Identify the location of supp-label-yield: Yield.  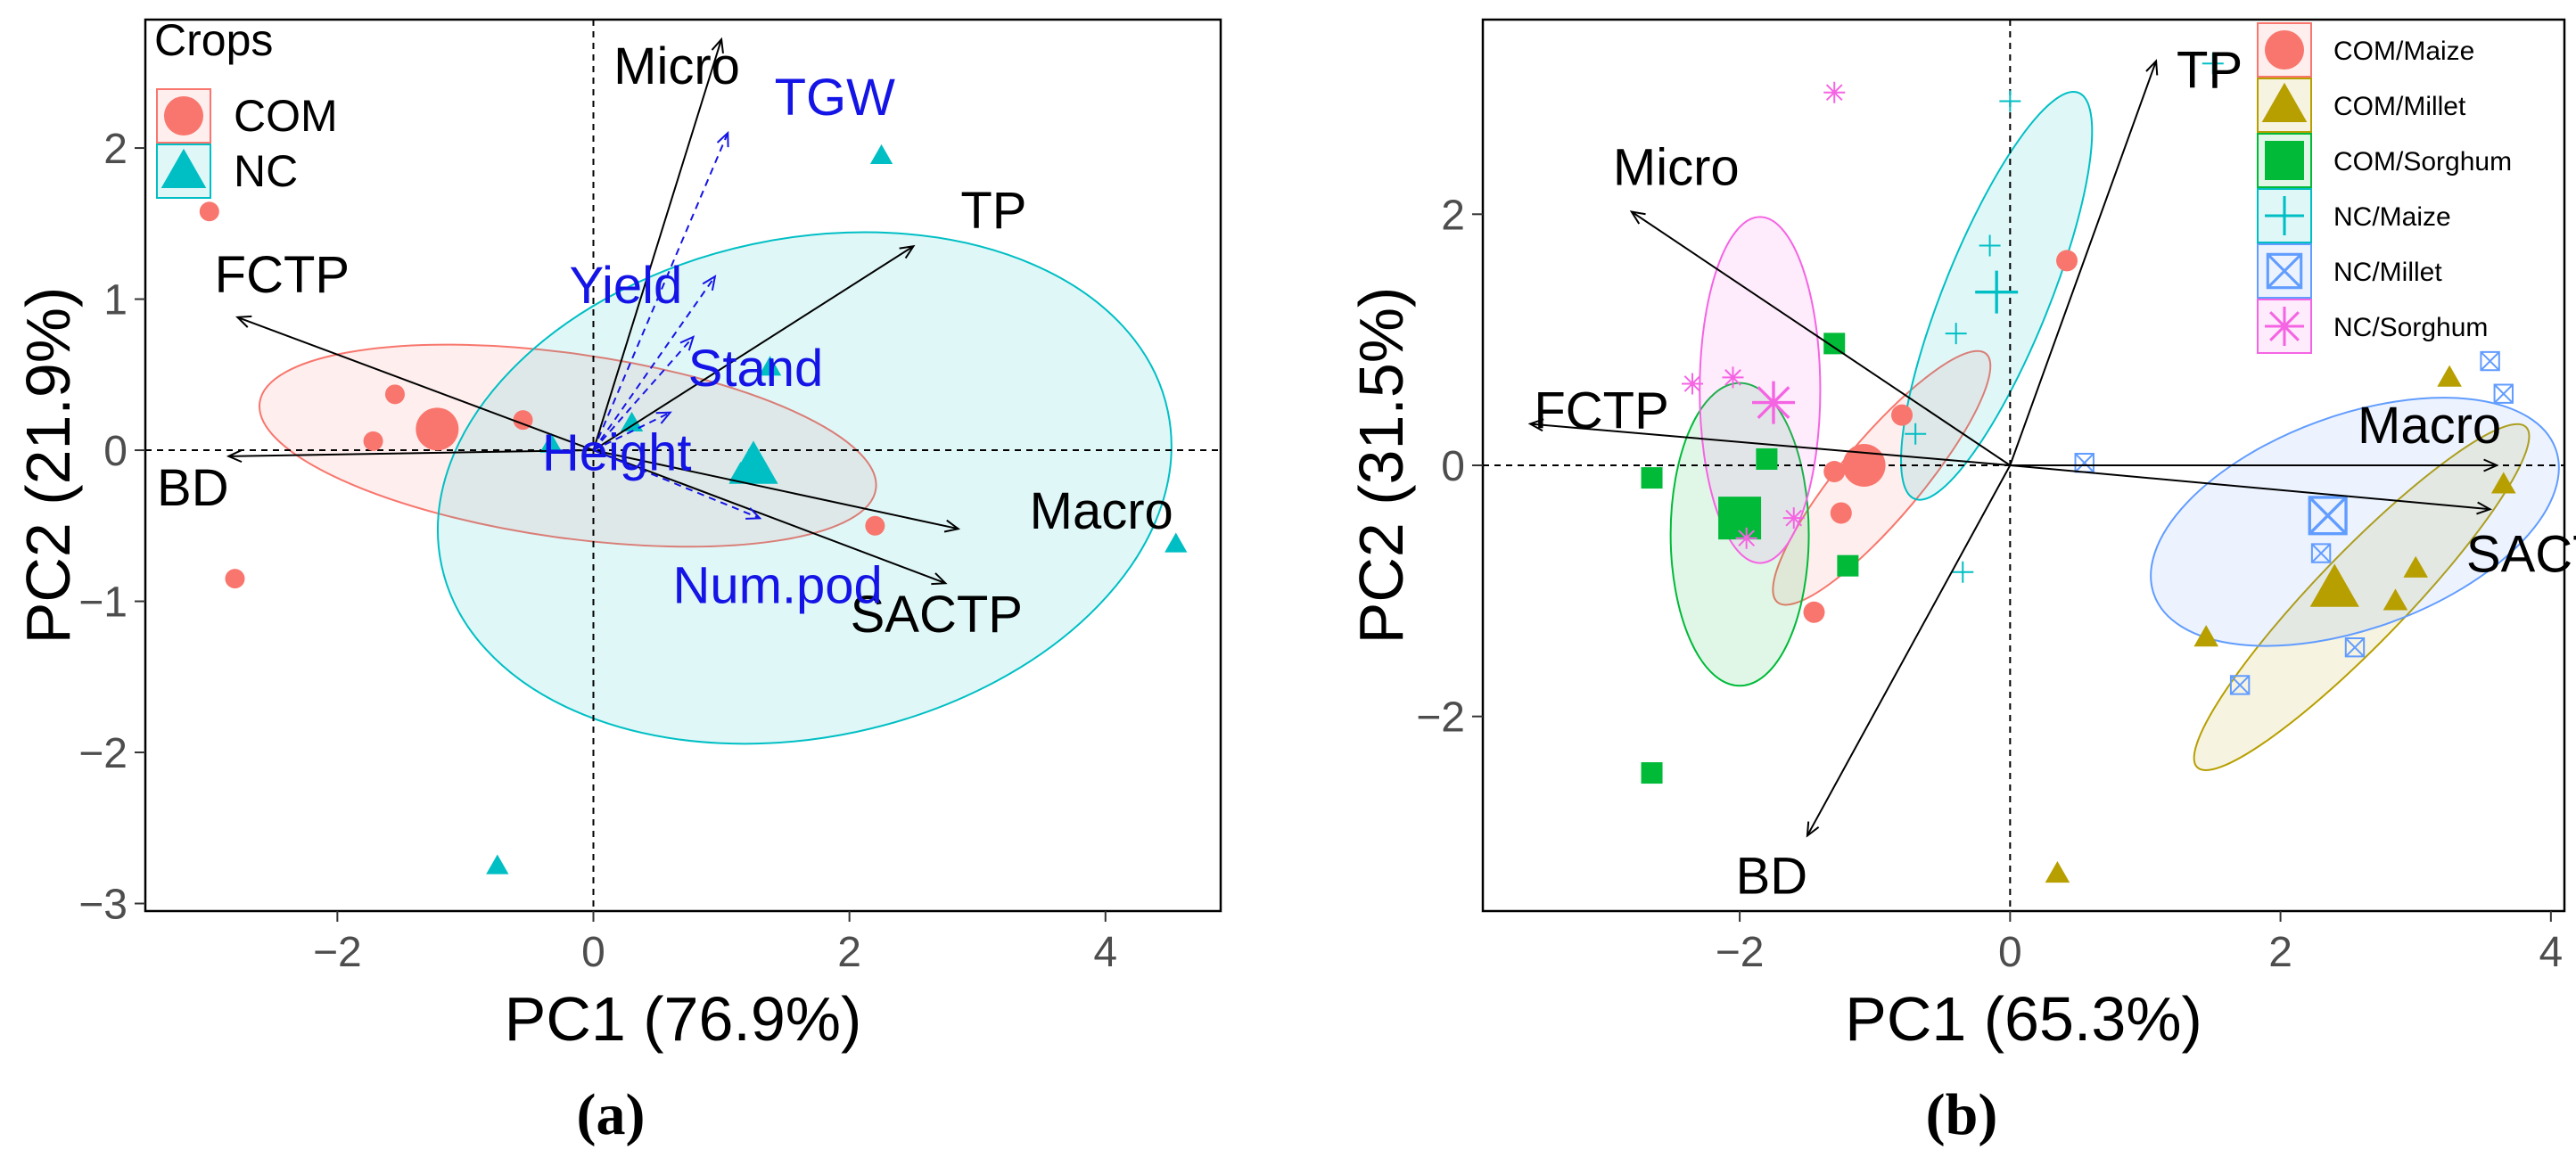
(625, 286).